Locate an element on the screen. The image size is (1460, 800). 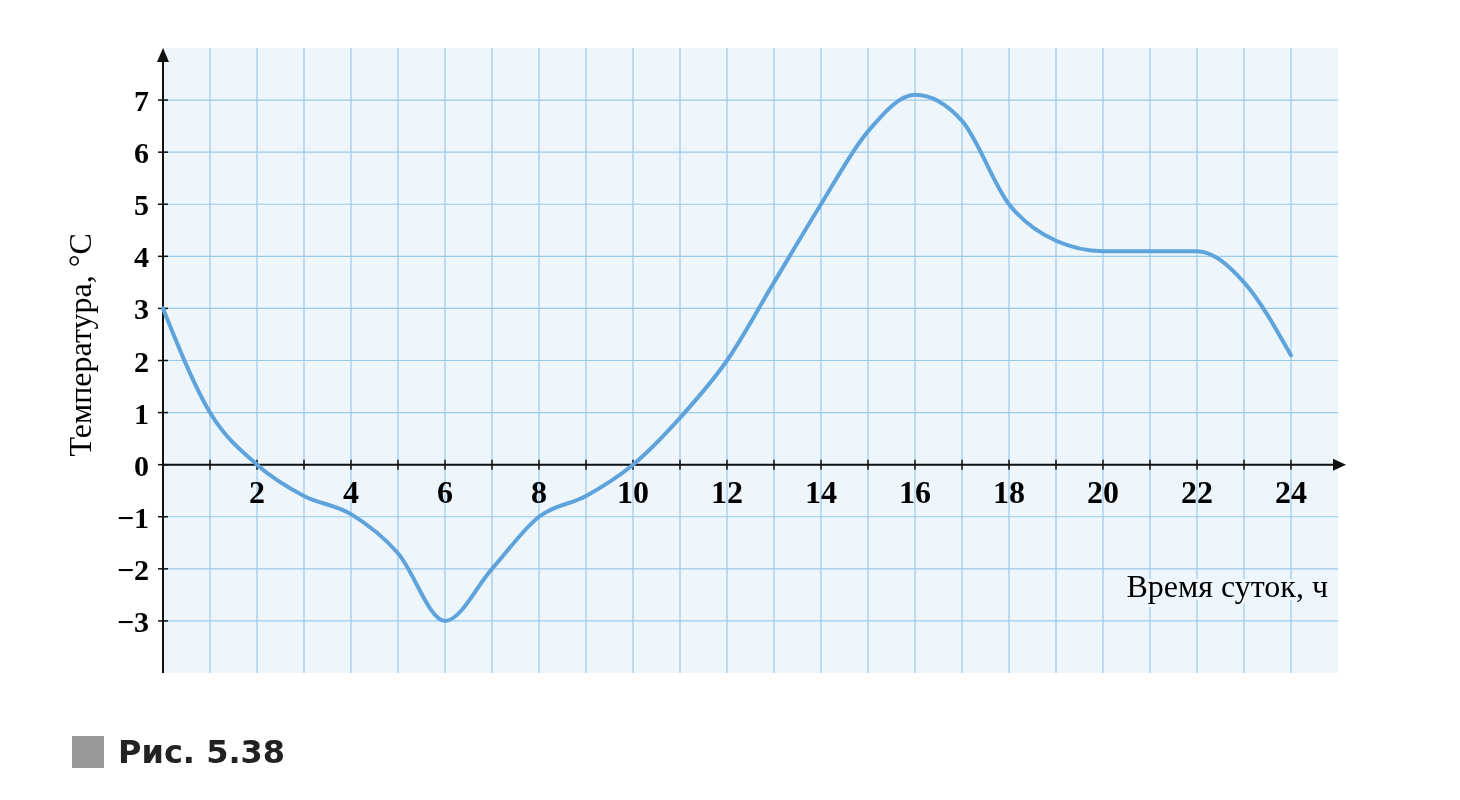
y-tick-label: 2 is located at coordinates (141, 361).